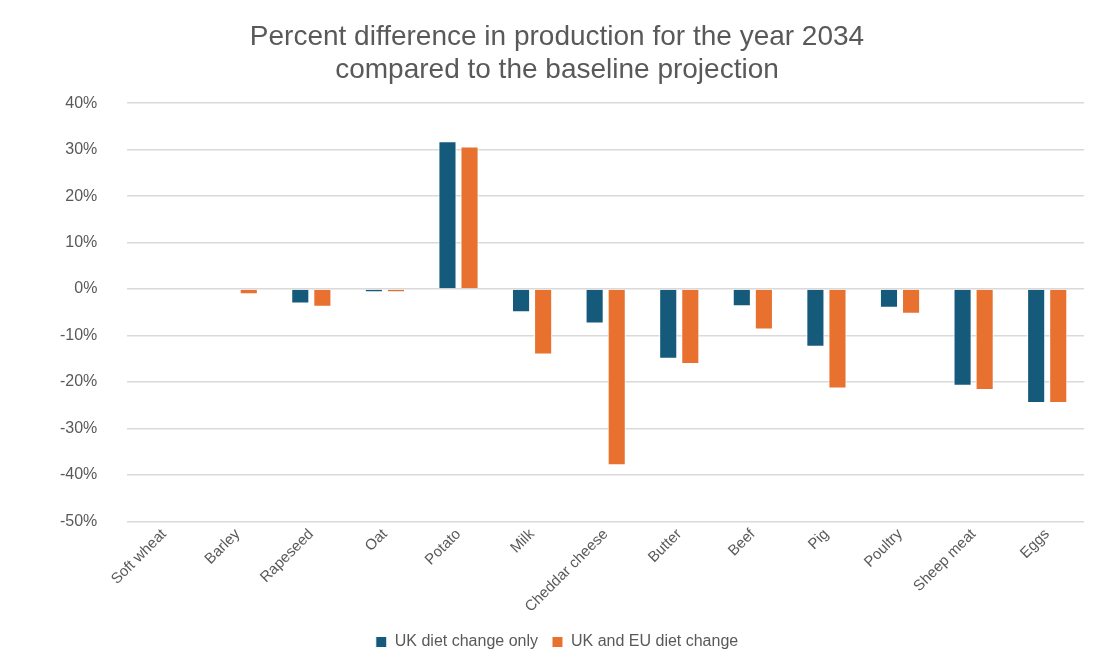 Image resolution: width=1104 pixels, height=670 pixels. What do you see at coordinates (81, 149) in the screenshot?
I see `y-tick-label: 30%` at bounding box center [81, 149].